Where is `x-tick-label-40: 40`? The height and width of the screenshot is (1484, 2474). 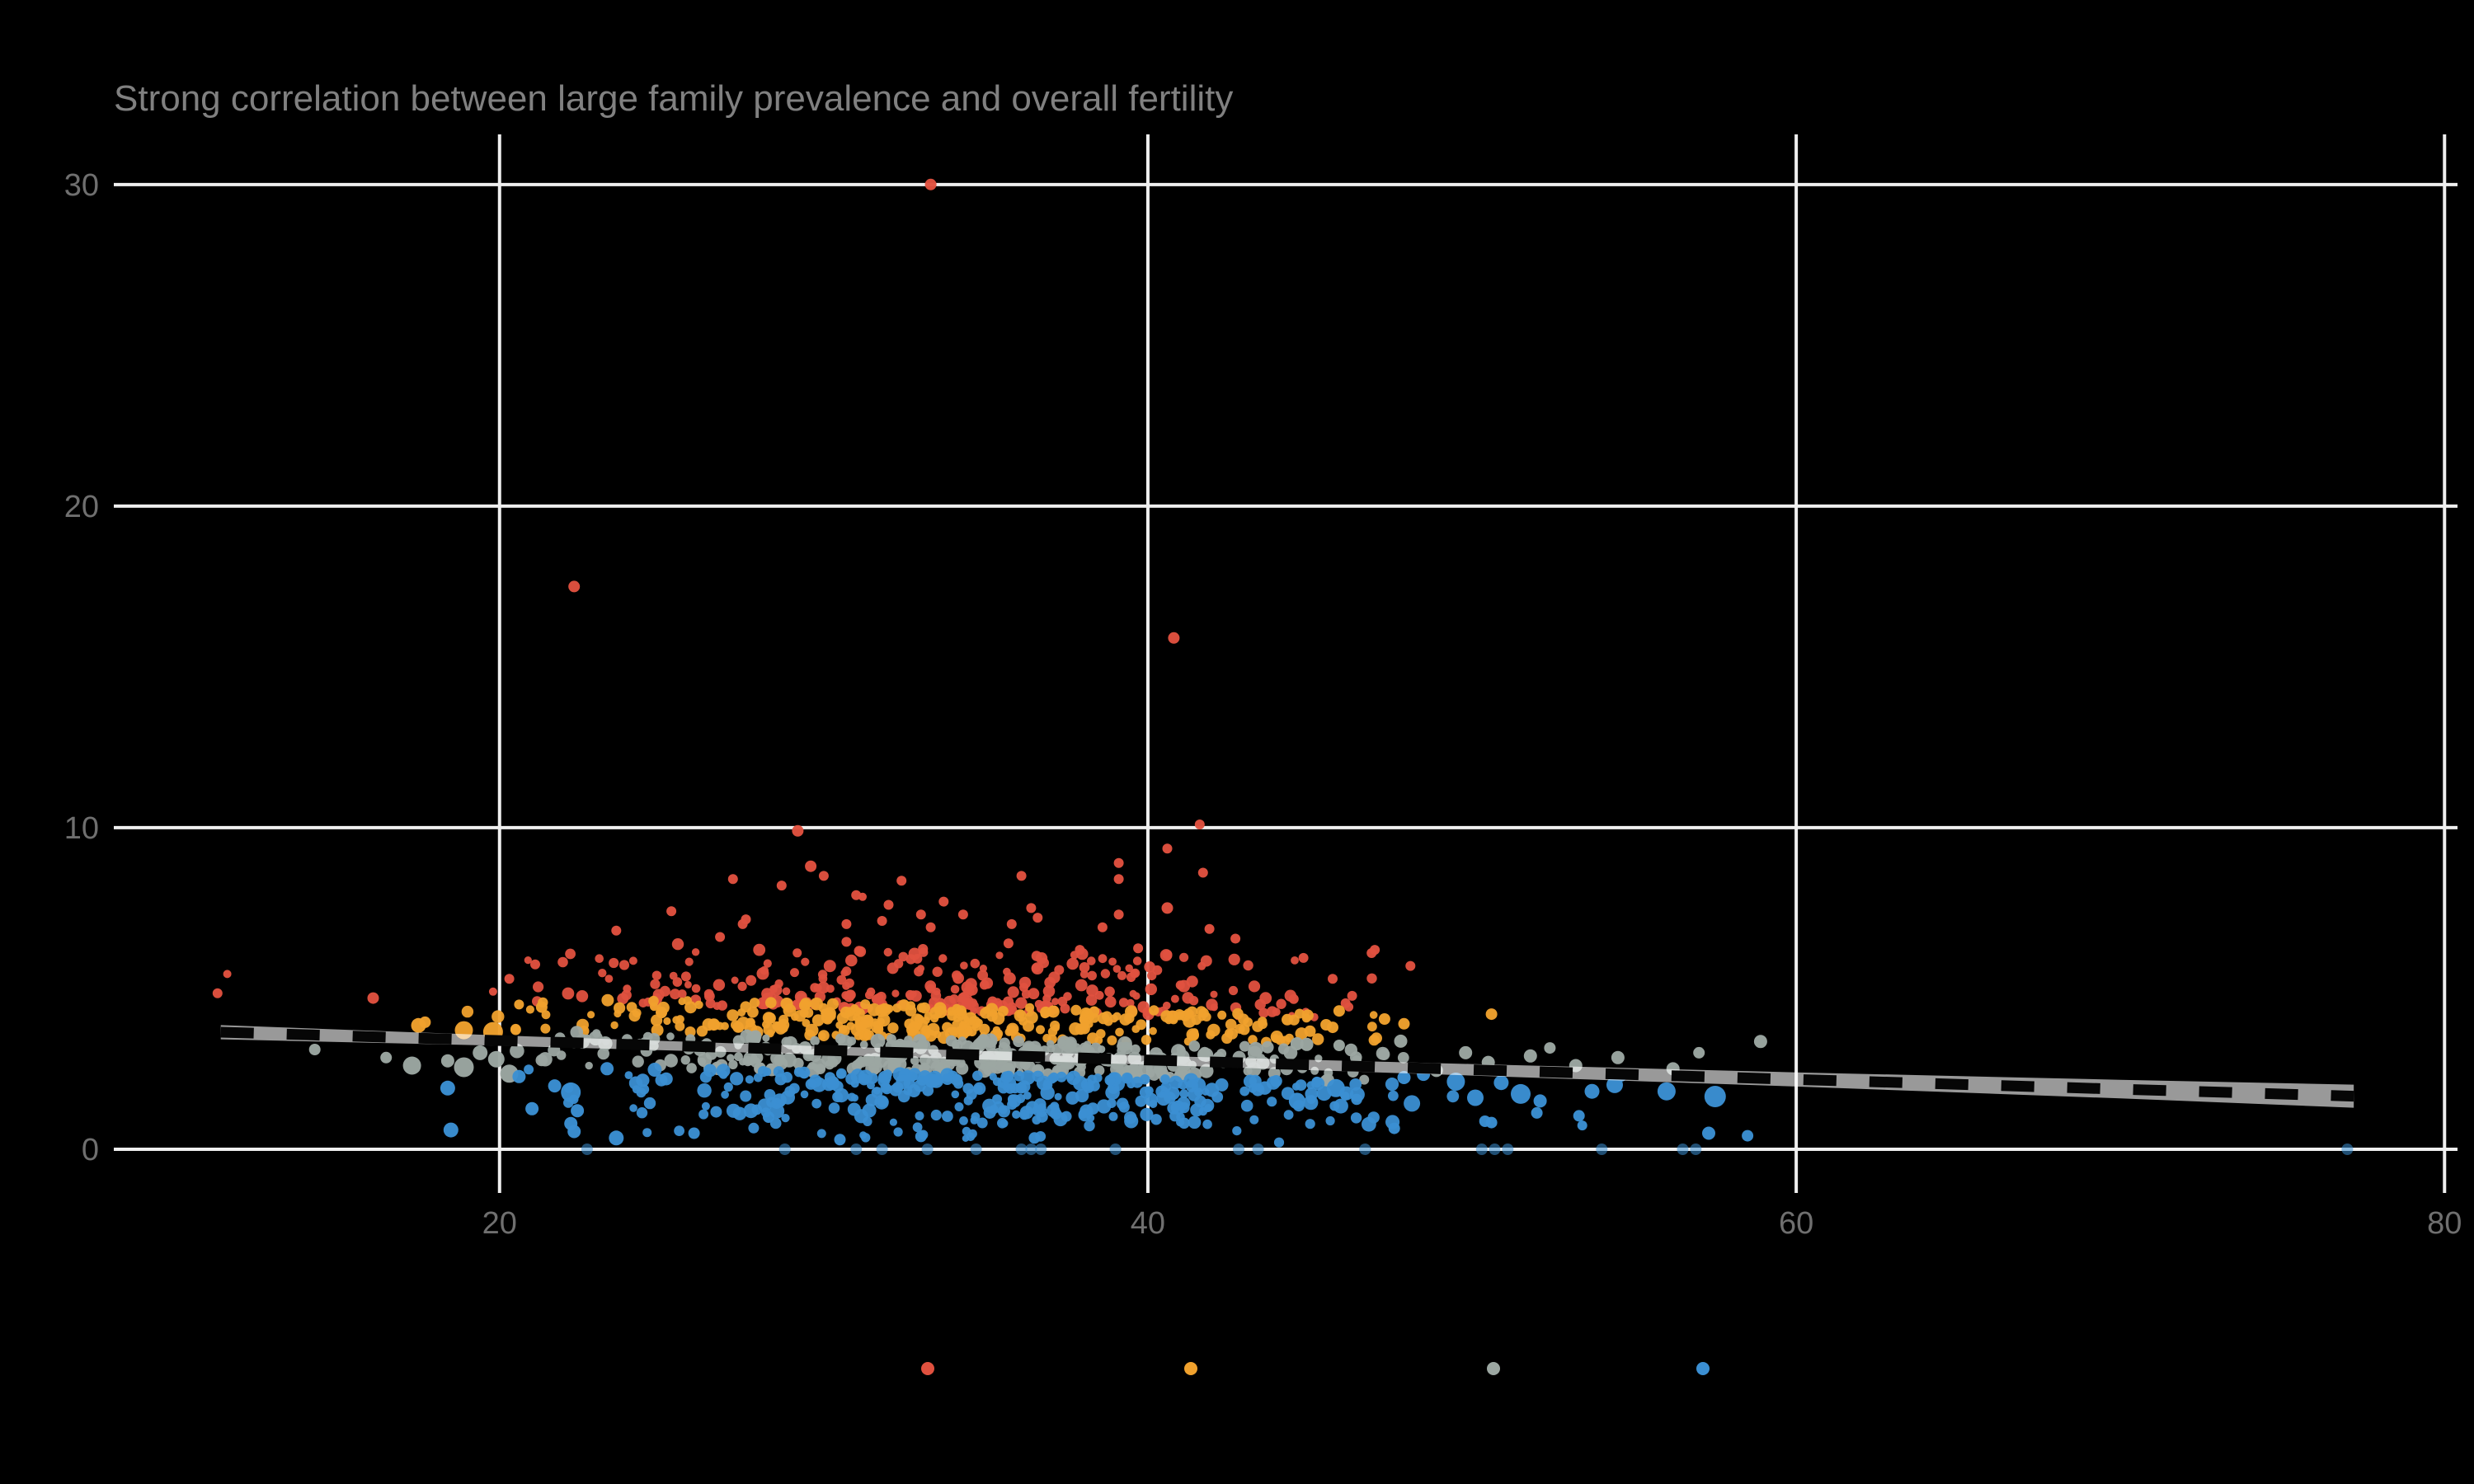 x-tick-label-40: 40 is located at coordinates (1148, 1223).